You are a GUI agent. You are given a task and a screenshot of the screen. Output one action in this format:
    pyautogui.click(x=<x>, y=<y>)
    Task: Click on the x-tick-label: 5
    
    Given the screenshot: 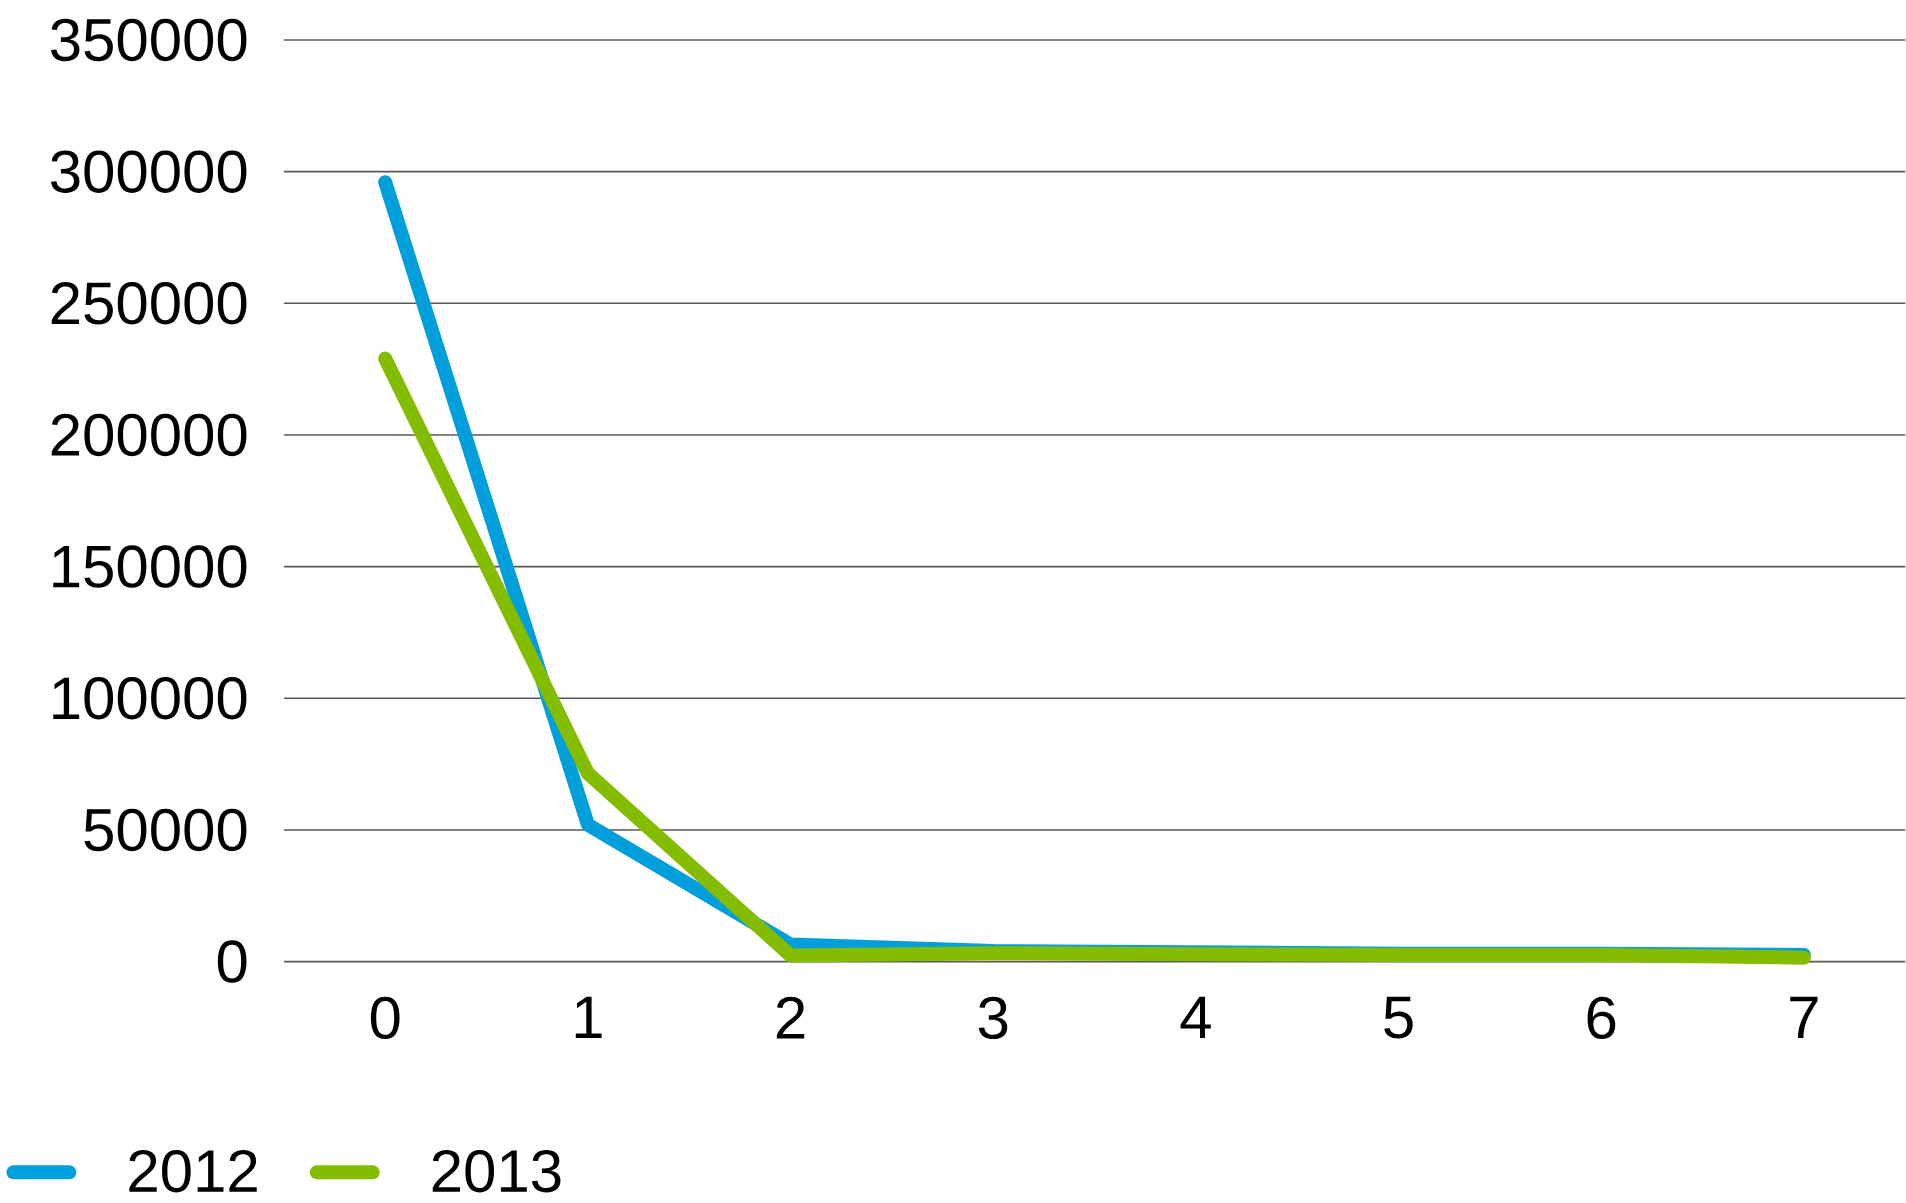 What is the action you would take?
    pyautogui.click(x=1398, y=1017)
    